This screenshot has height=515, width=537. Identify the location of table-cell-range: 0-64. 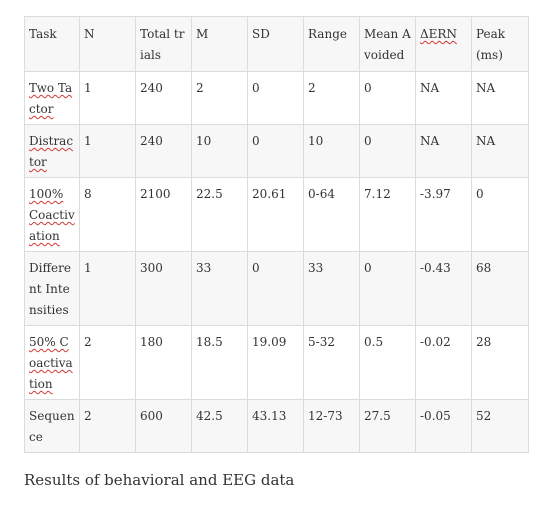
(331, 214).